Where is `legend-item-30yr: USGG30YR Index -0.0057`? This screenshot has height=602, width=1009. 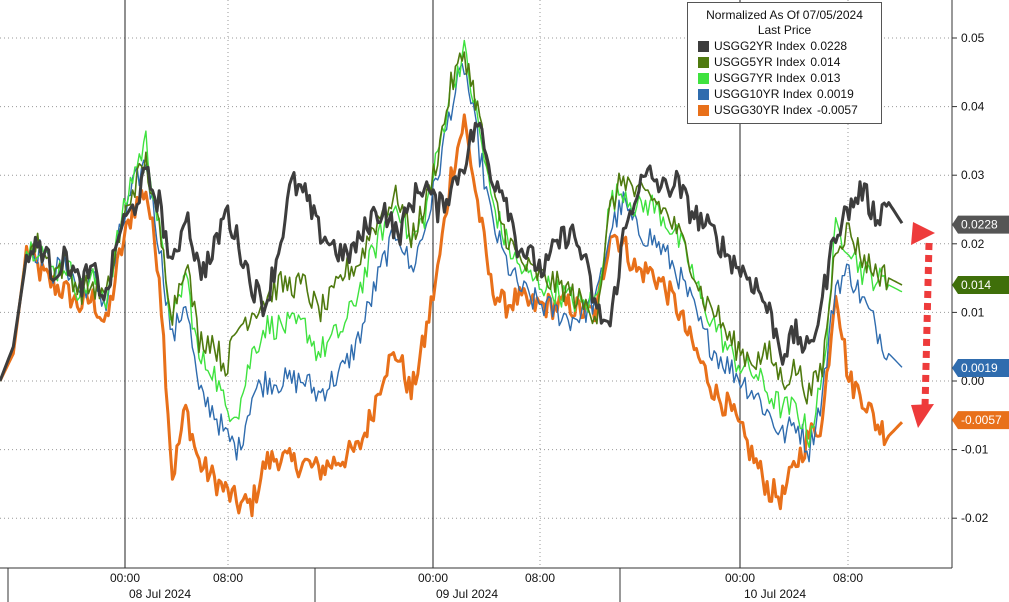
legend-item-30yr: USGG30YR Index -0.0057 is located at coordinates (784, 110).